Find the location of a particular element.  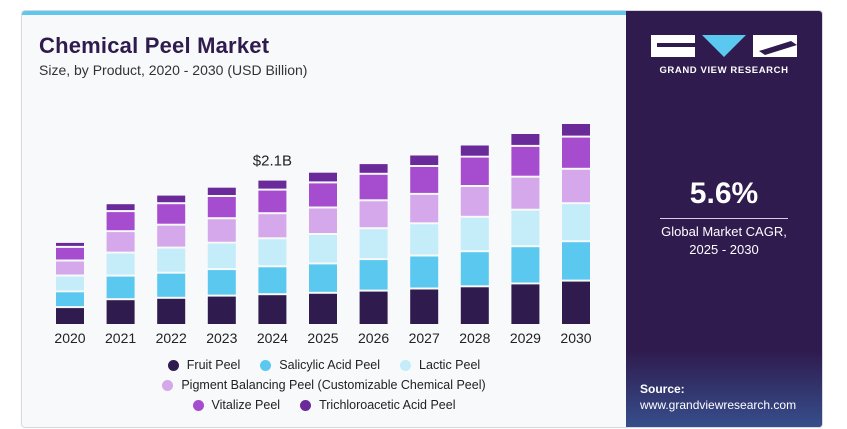

source-label: Source: is located at coordinates (662, 389).